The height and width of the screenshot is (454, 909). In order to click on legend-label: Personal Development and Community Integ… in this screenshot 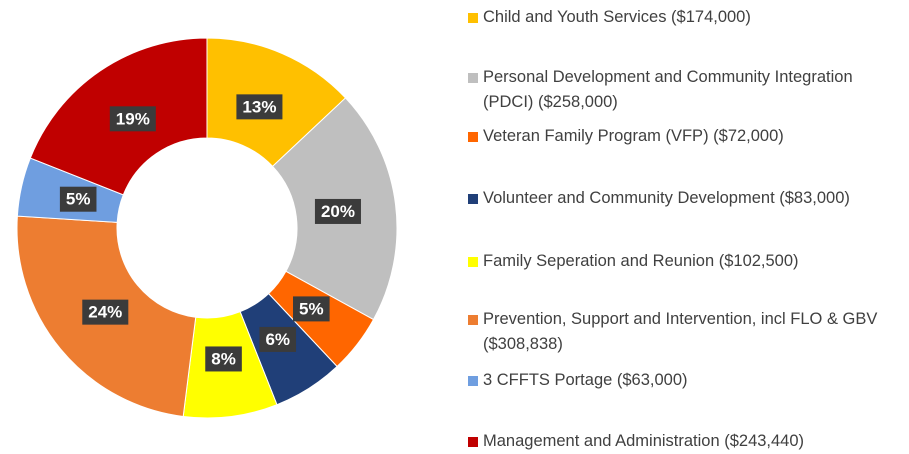, I will do `click(668, 89)`.